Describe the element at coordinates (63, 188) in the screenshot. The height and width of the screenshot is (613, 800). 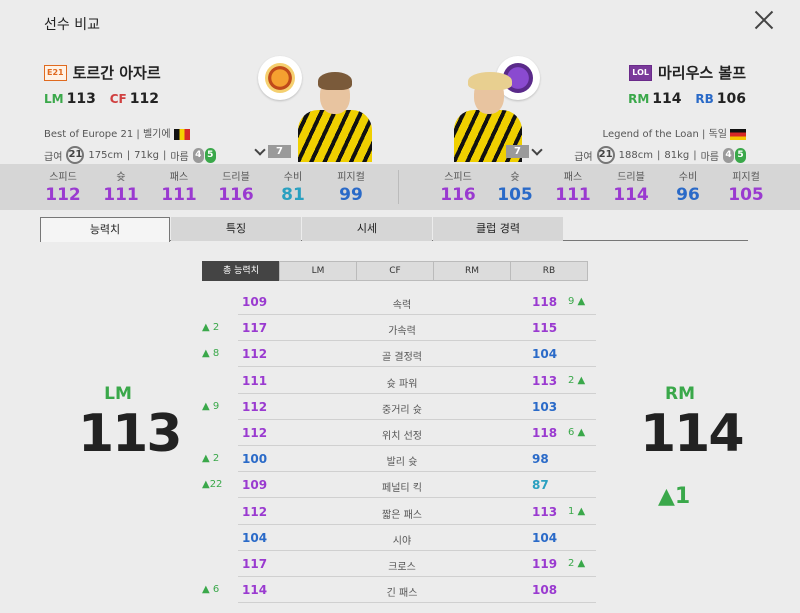
I see `stat-speed-left: 스피드 112` at that location.